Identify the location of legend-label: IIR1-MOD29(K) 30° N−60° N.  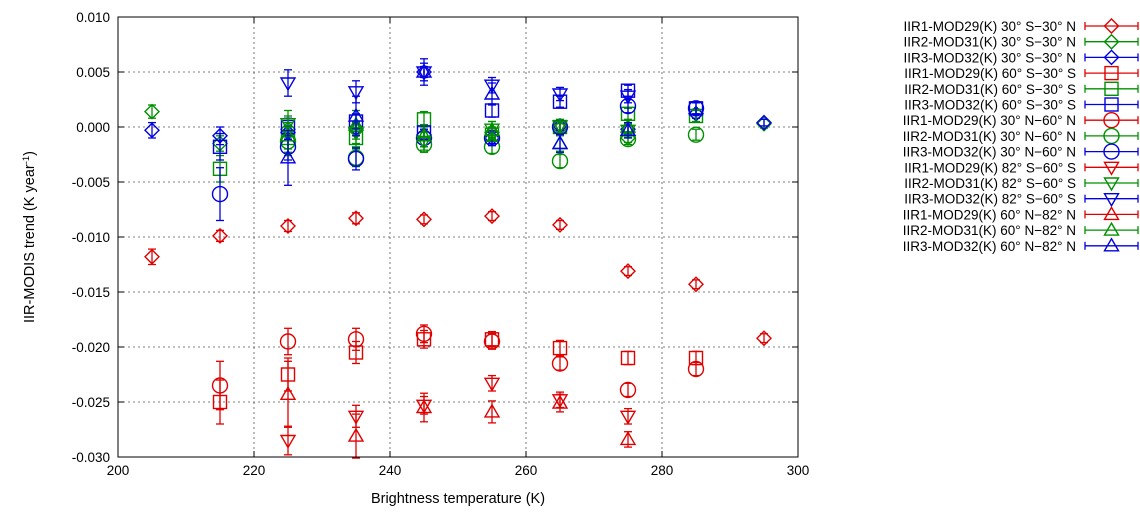
(989, 120).